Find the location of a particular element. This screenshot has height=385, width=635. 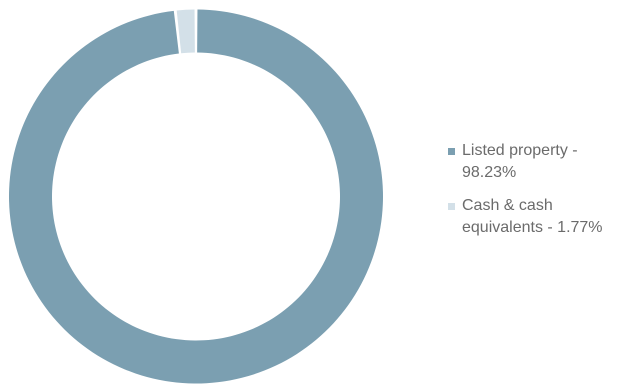

legend-item-listed-property: Listed property - 98.23% is located at coordinates (540, 162).